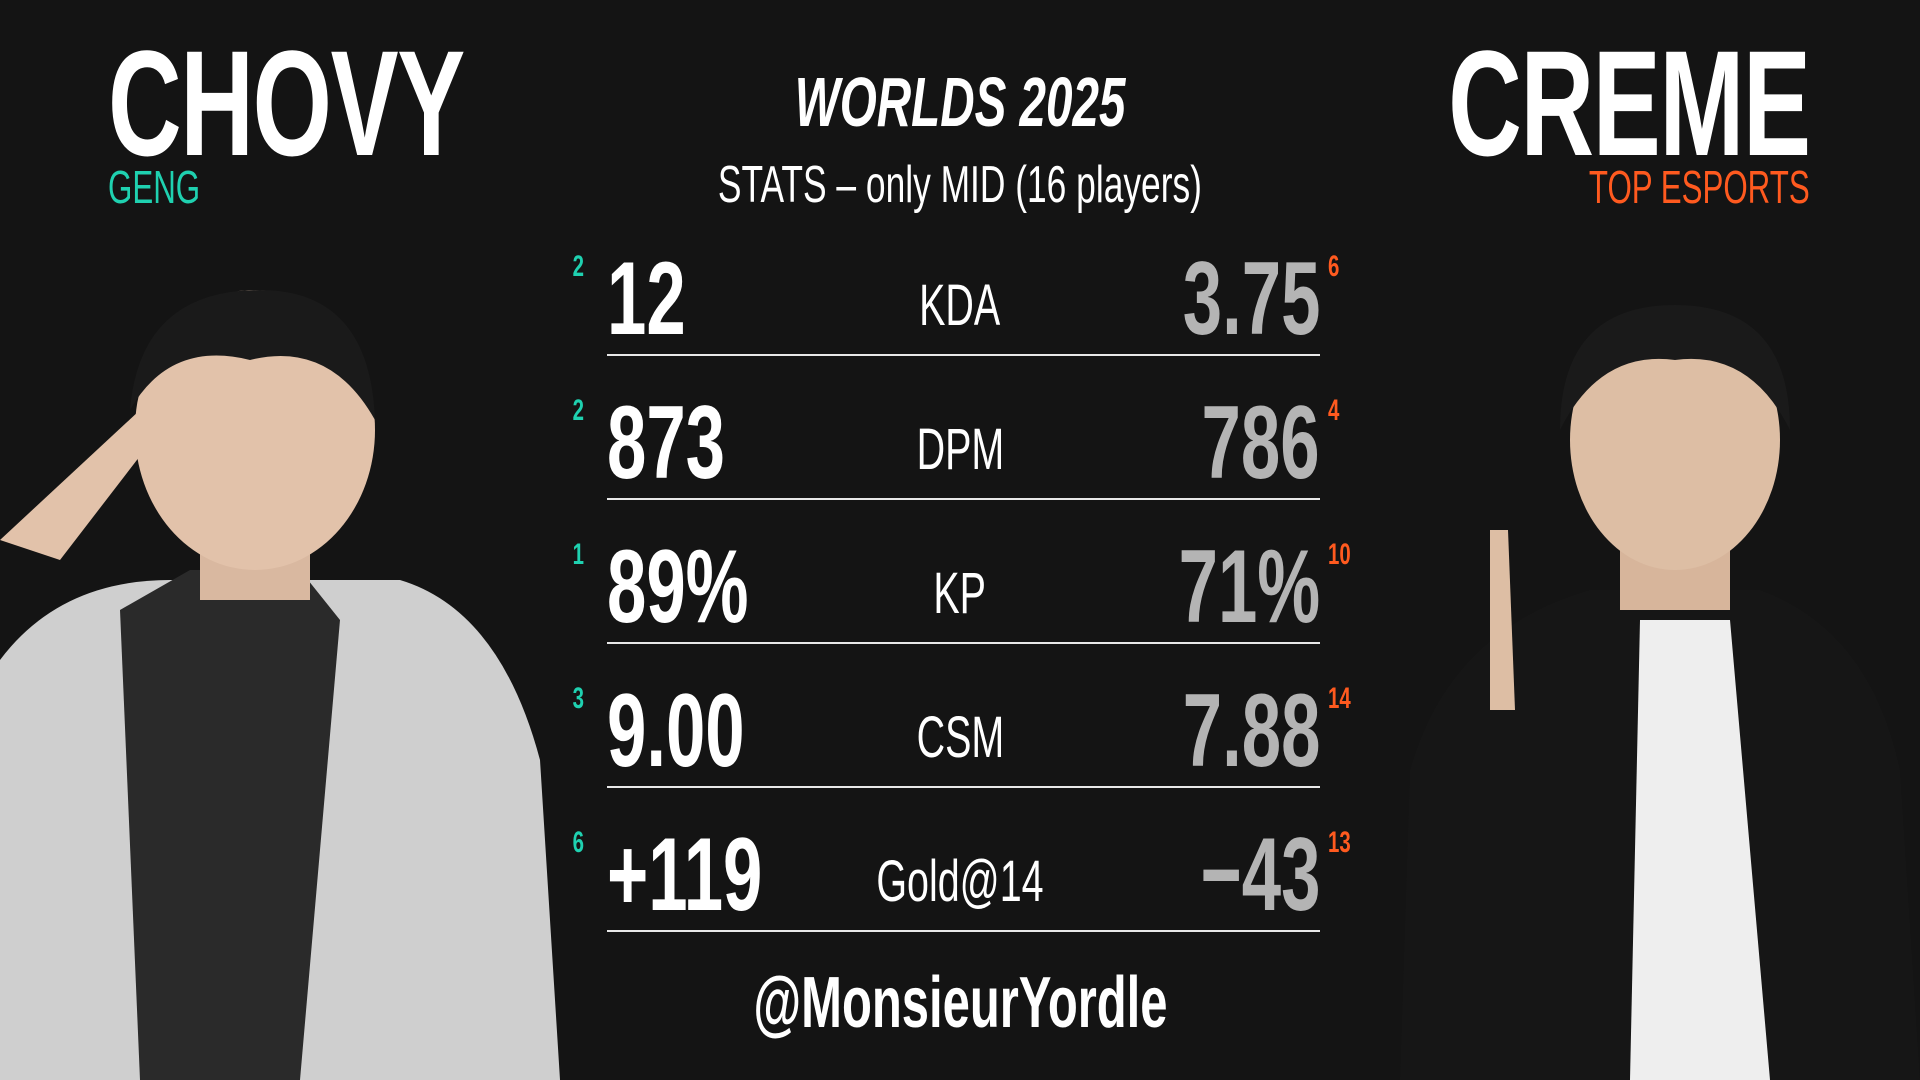  Describe the element at coordinates (960, 102) in the screenshot. I see `page-title: WORLDS 2025` at that location.